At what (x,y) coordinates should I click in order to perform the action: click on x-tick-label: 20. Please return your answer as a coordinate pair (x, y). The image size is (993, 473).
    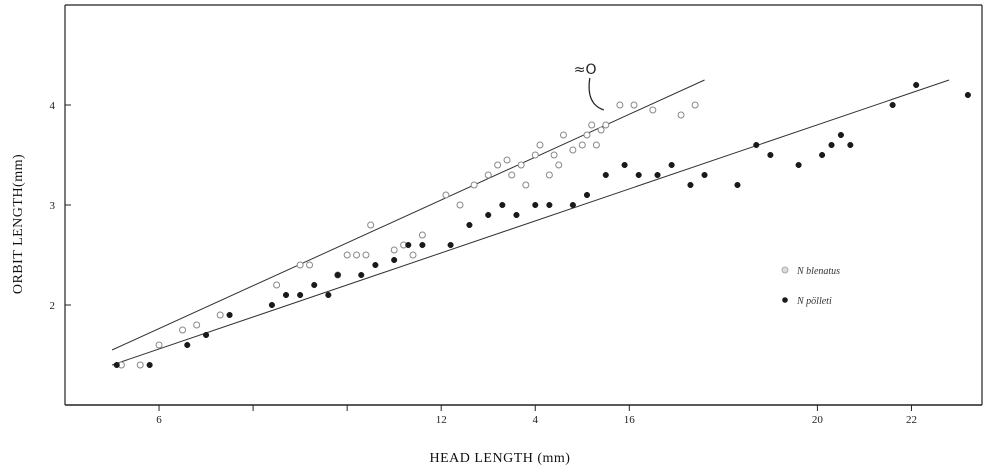
    Looking at the image, I should click on (818, 420).